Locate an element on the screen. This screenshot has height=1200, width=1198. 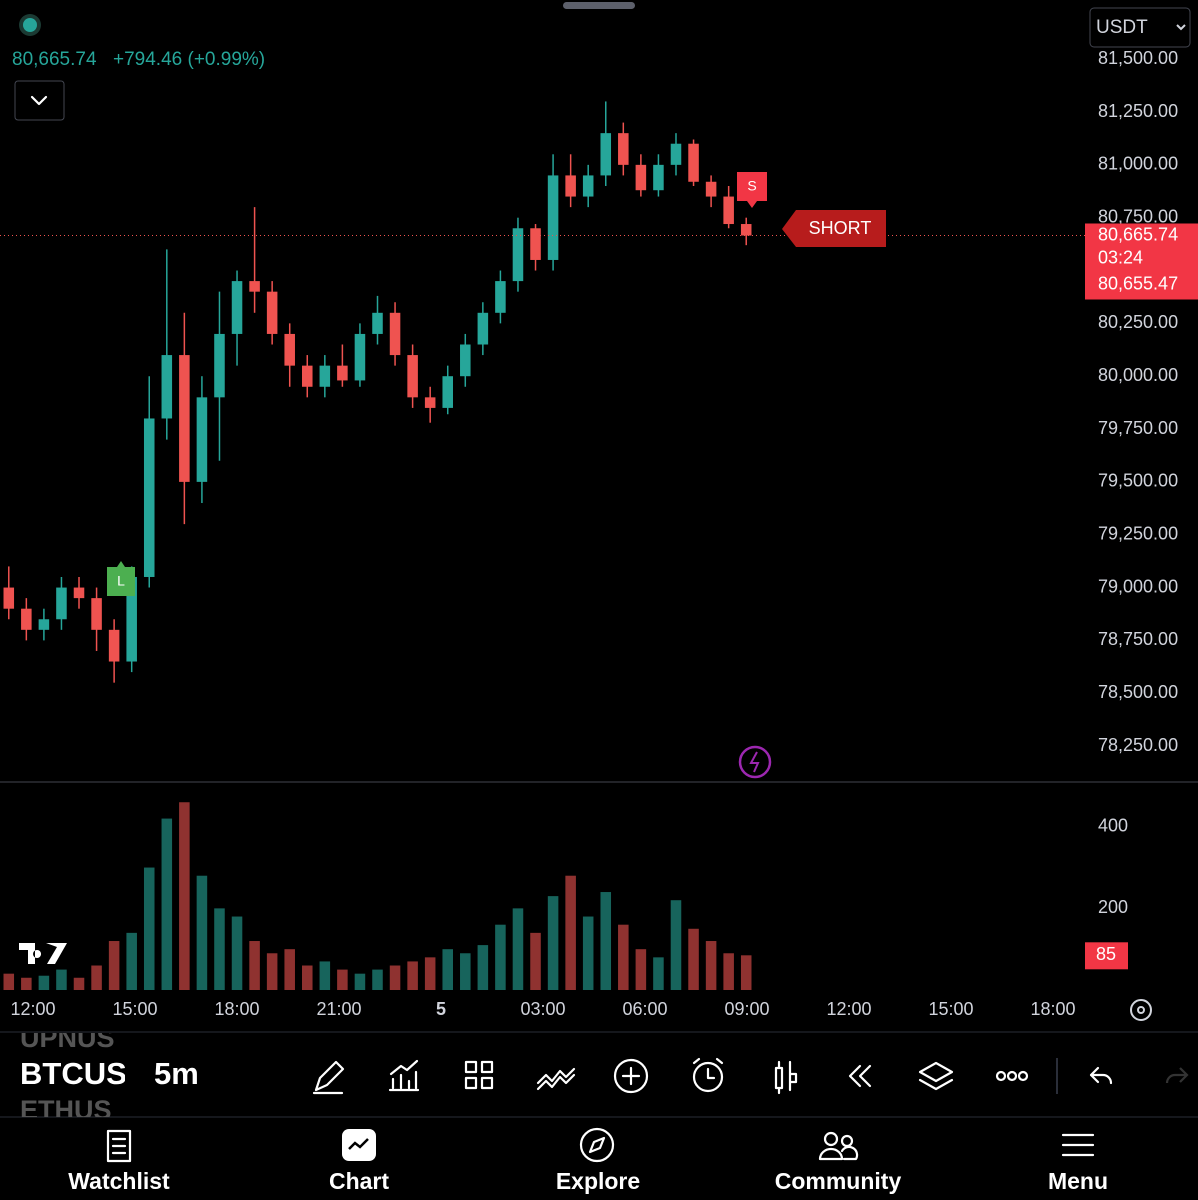
nav-explore: Explore is located at coordinates (598, 1160).